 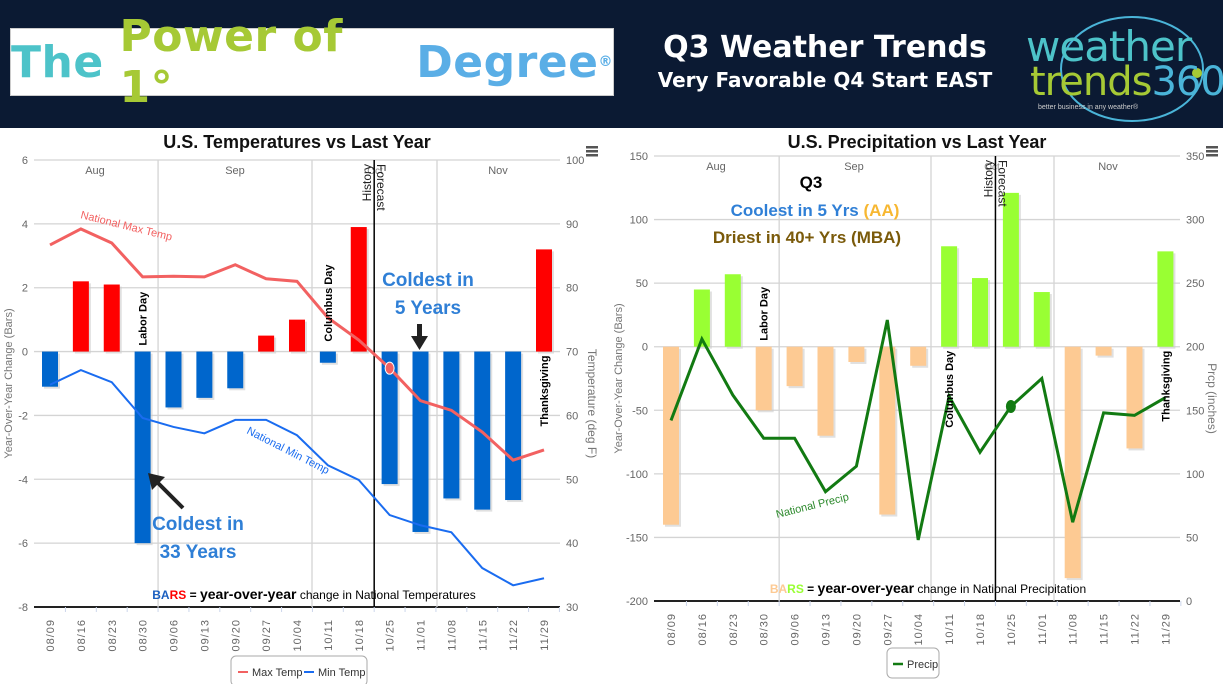 I want to click on page-subtitle: Very Favorable Q4 Start EAST, so click(x=825, y=80).